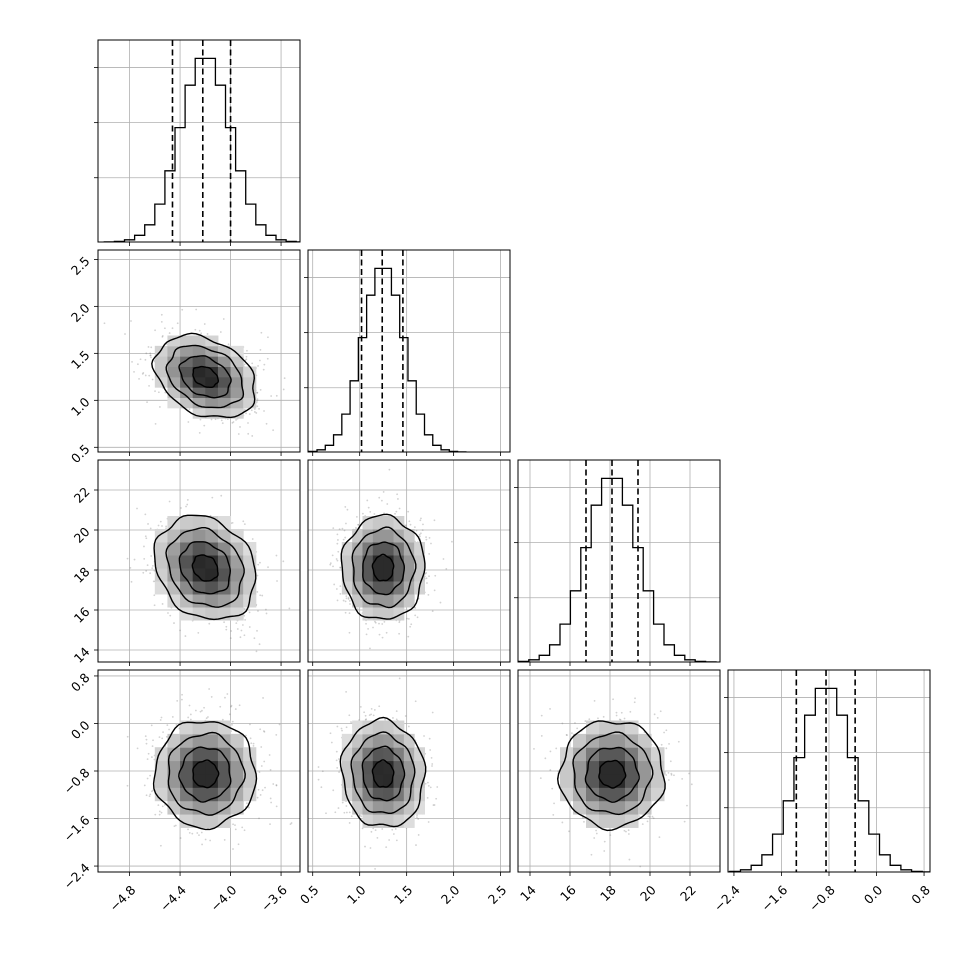  I want to click on panel-1-0: 0.5 1.0 1.5 2.0 2.5, so click(184, 357).